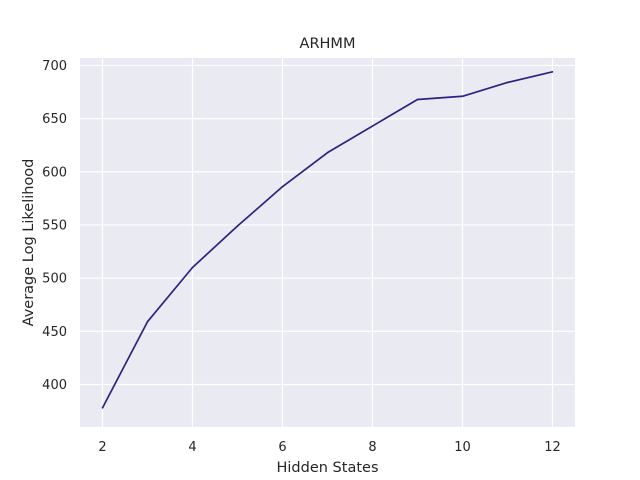 This screenshot has width=640, height=480. I want to click on x-axis-ticks: 2 4 6 8 10 12, so click(329, 447).